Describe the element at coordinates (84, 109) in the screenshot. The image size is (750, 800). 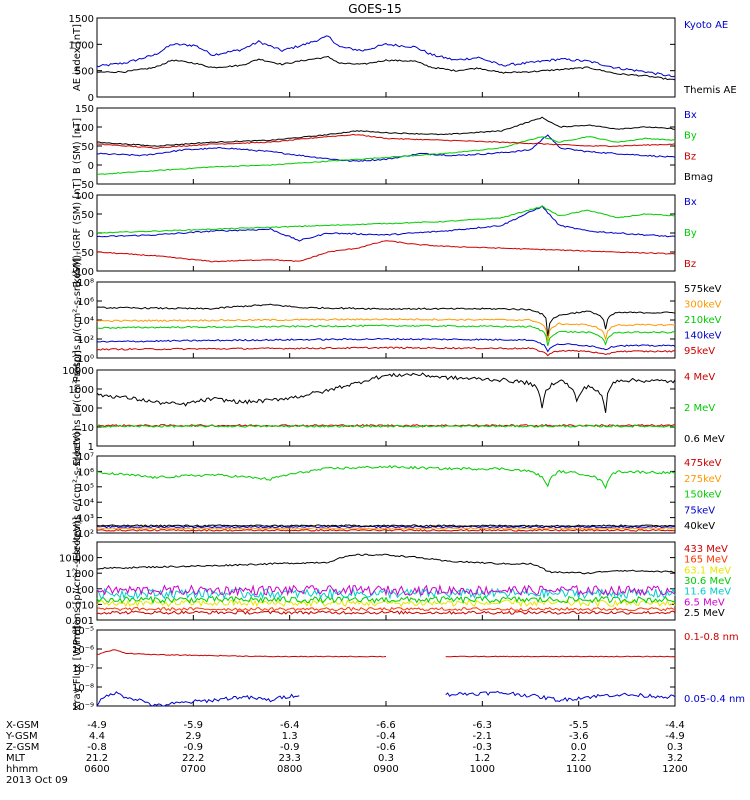
I see `y-tick-label: 150` at that location.